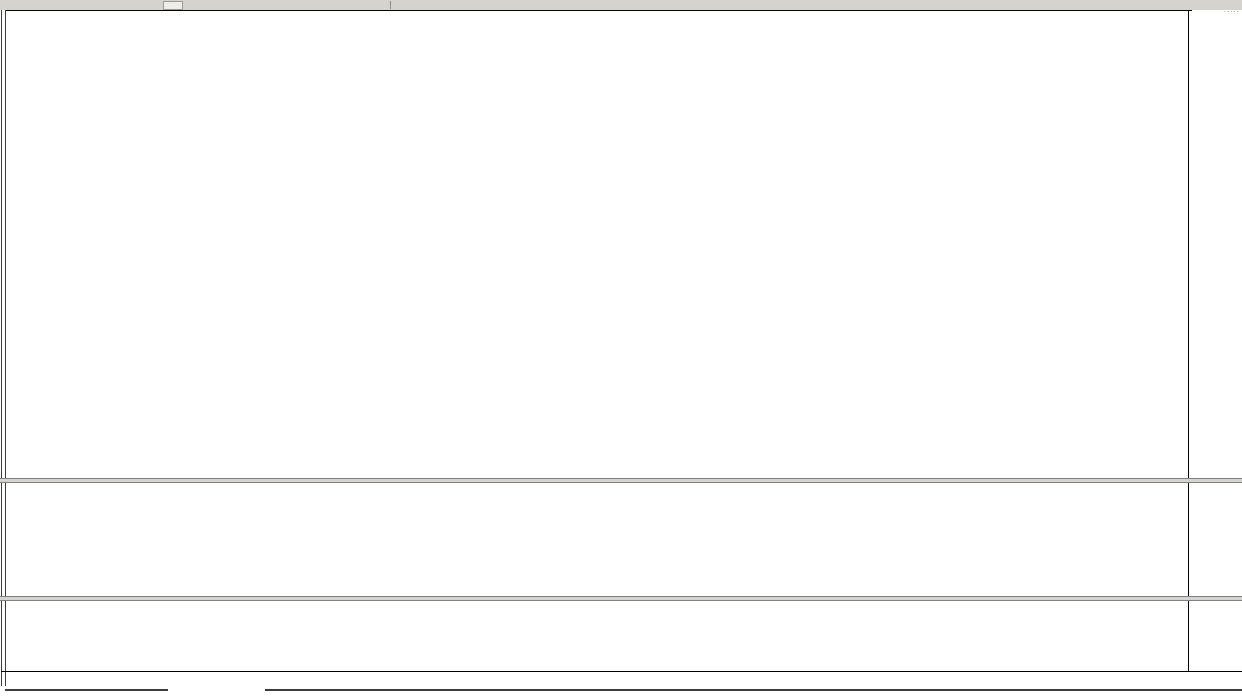 This screenshot has width=1242, height=696. What do you see at coordinates (621, 598) in the screenshot?
I see `rsi-pane-splitter` at bounding box center [621, 598].